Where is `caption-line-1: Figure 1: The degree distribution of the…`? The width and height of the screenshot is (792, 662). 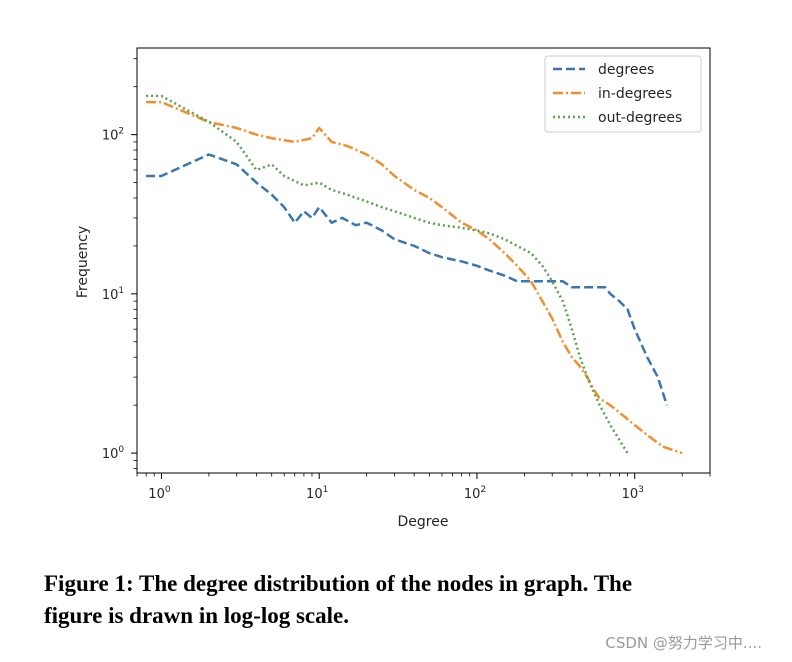 caption-line-1: Figure 1: The degree distribution of the… is located at coordinates (338, 583).